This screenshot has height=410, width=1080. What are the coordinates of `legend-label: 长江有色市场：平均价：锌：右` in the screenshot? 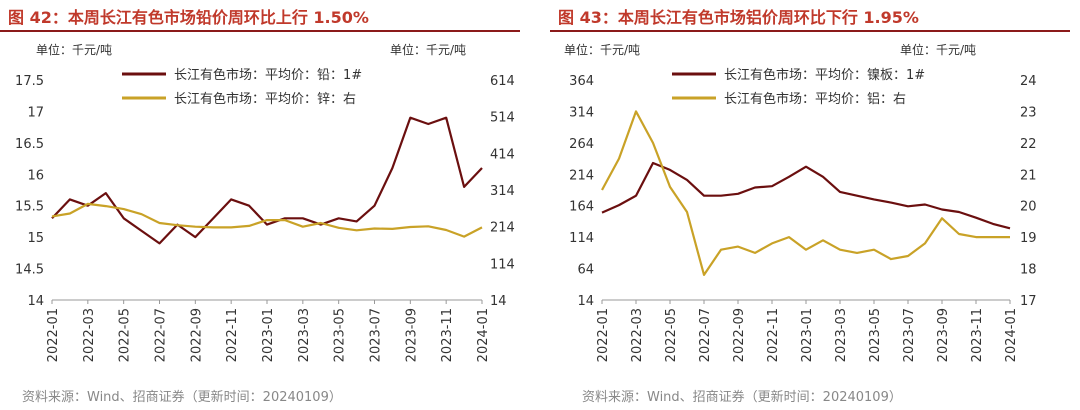 It's located at (265, 99).